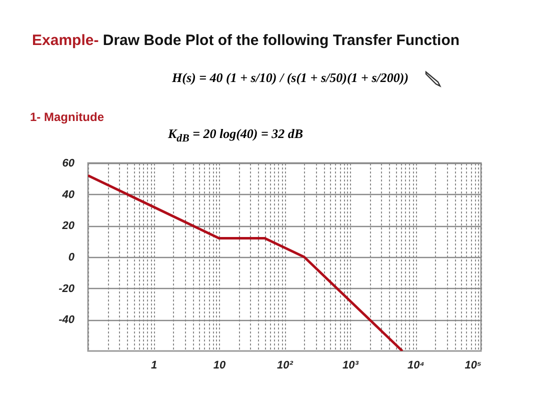  What do you see at coordinates (285, 366) in the screenshot?
I see `x-tick-label: 10²` at bounding box center [285, 366].